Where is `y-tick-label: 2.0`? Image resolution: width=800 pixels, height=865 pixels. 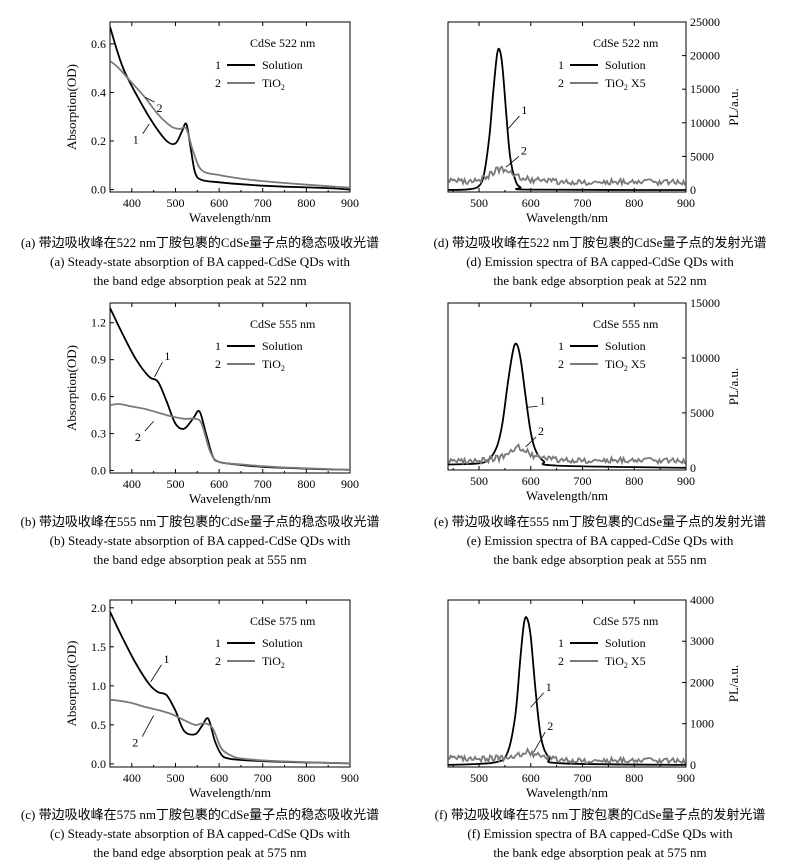 y-tick-label: 2.0 is located at coordinates (98, 608).